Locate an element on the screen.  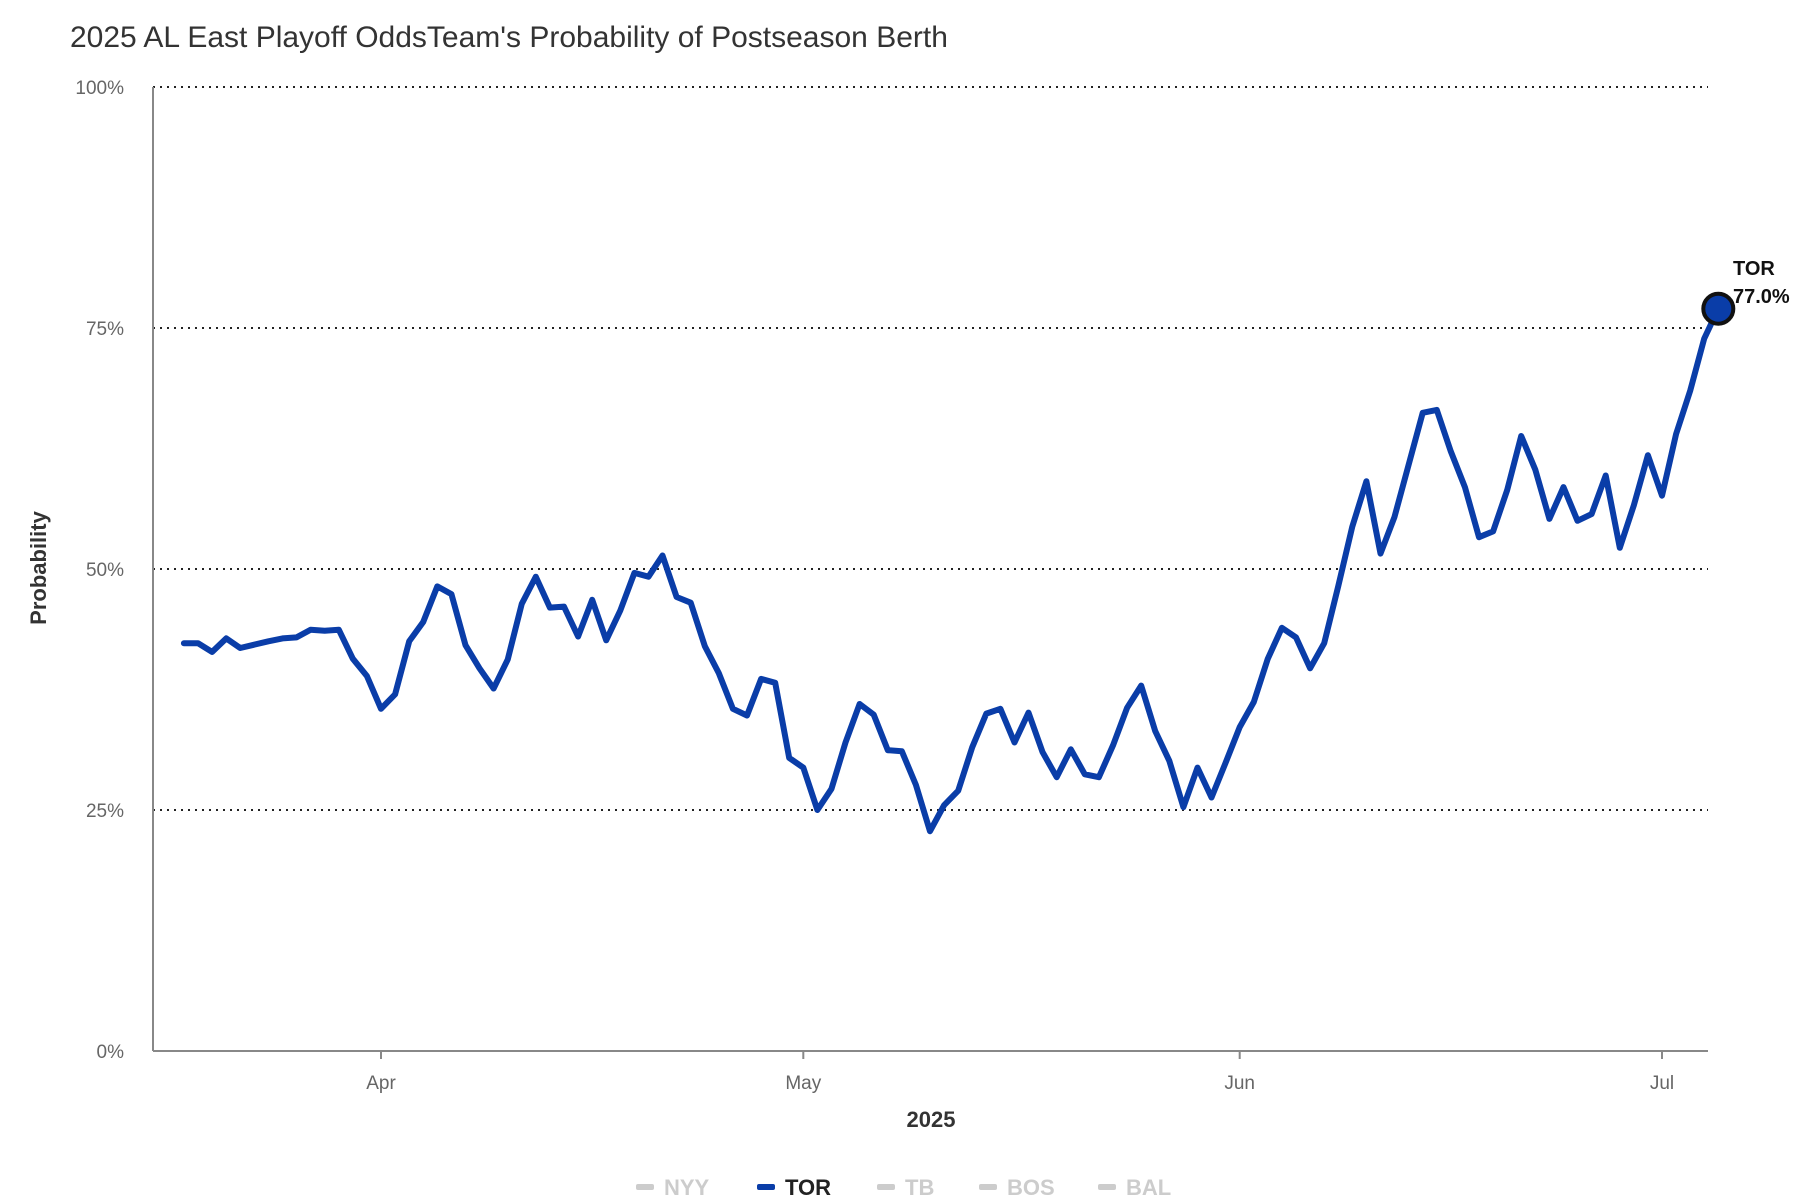
series-end-point is located at coordinates (1718, 308).